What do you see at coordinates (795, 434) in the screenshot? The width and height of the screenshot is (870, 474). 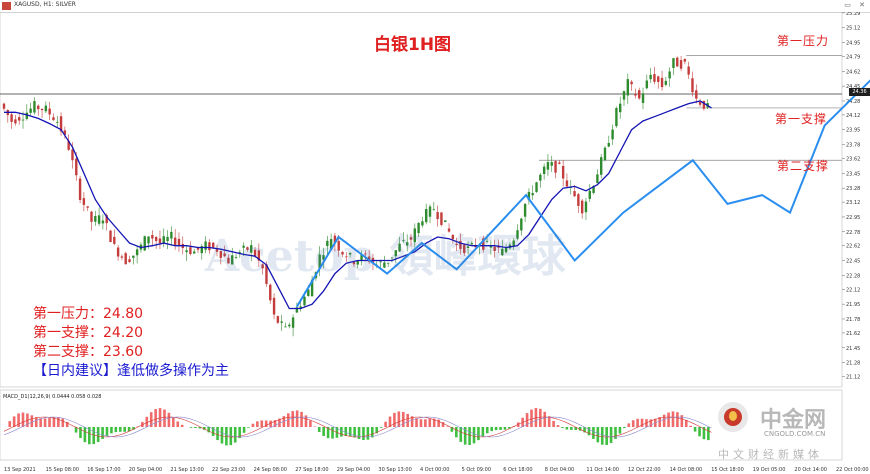 I see `logo-url: CNGOLD.COM.CN` at bounding box center [795, 434].